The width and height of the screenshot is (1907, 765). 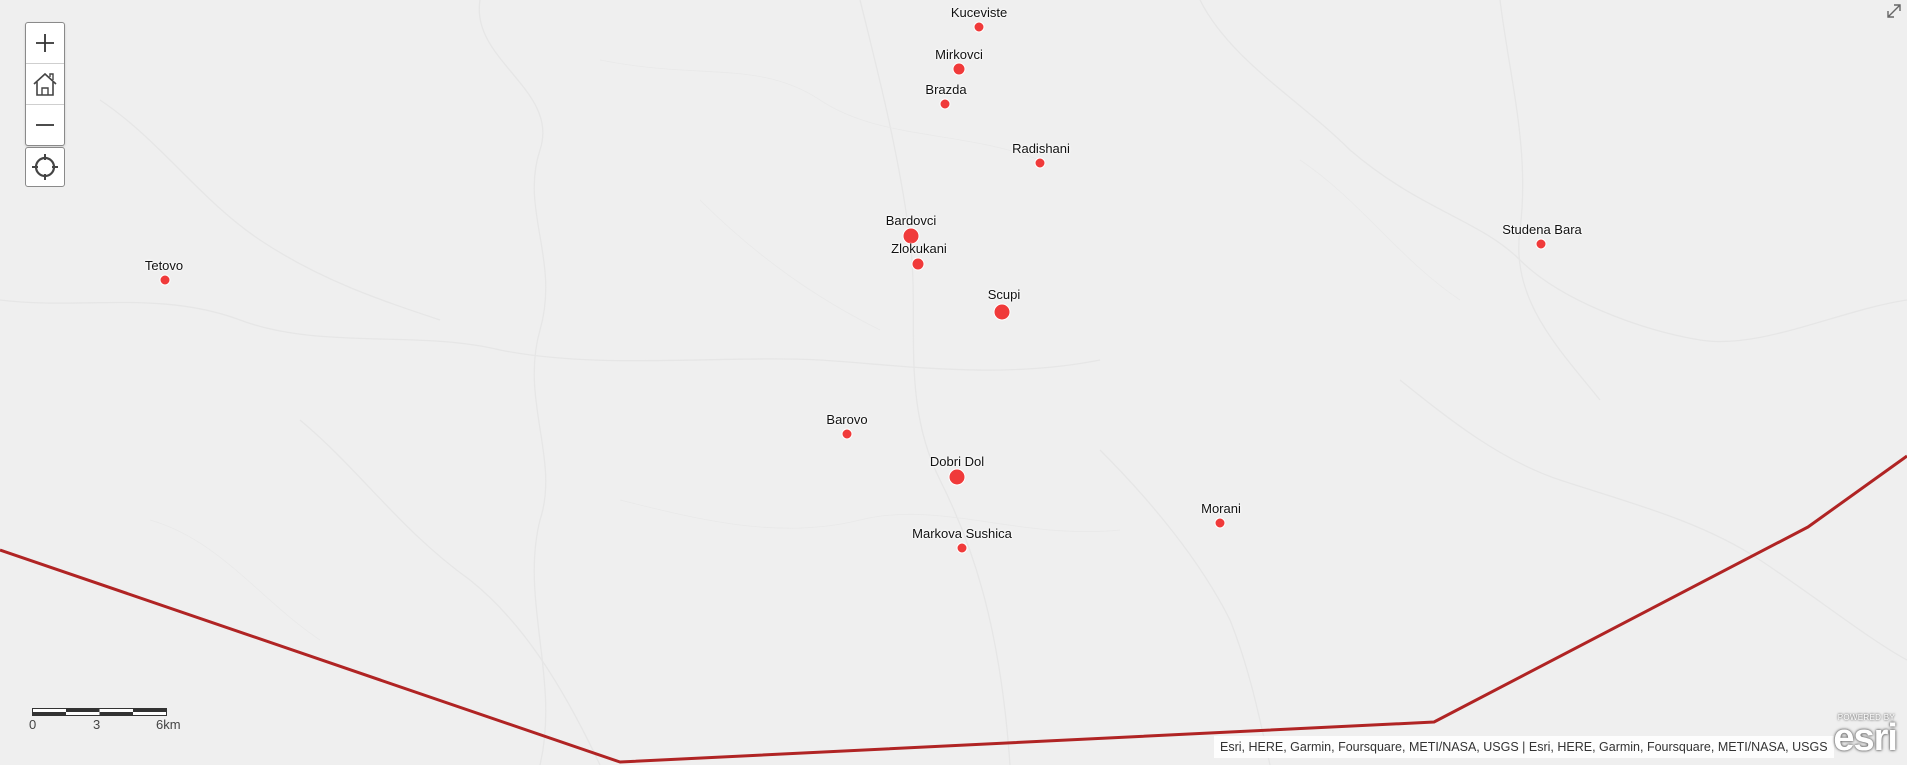 I want to click on locate-button, so click(x=45, y=167).